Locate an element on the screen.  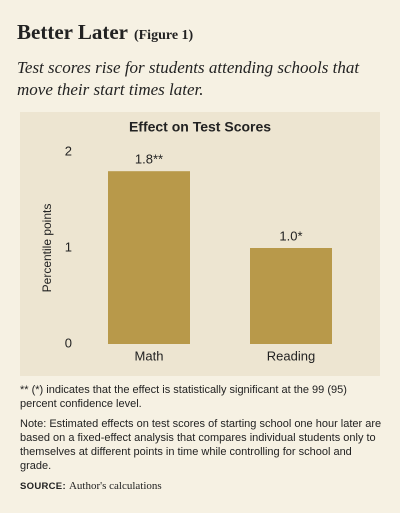
y-tick-label: 0 is located at coordinates (68, 342).